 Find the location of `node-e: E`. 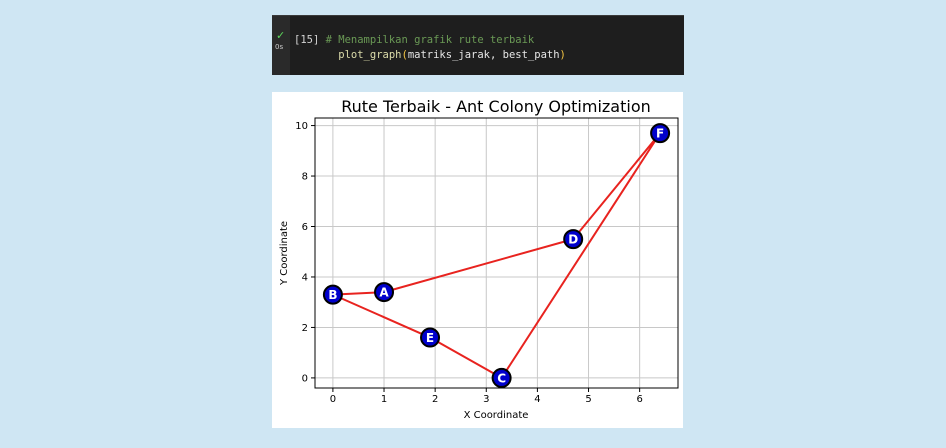

node-e: E is located at coordinates (430, 337).